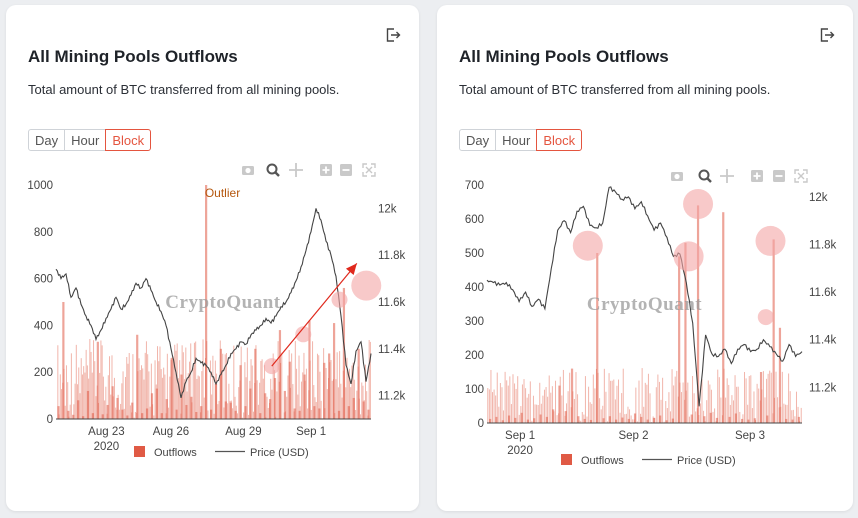  What do you see at coordinates (85, 140) in the screenshot?
I see `hour-button: Hour` at bounding box center [85, 140].